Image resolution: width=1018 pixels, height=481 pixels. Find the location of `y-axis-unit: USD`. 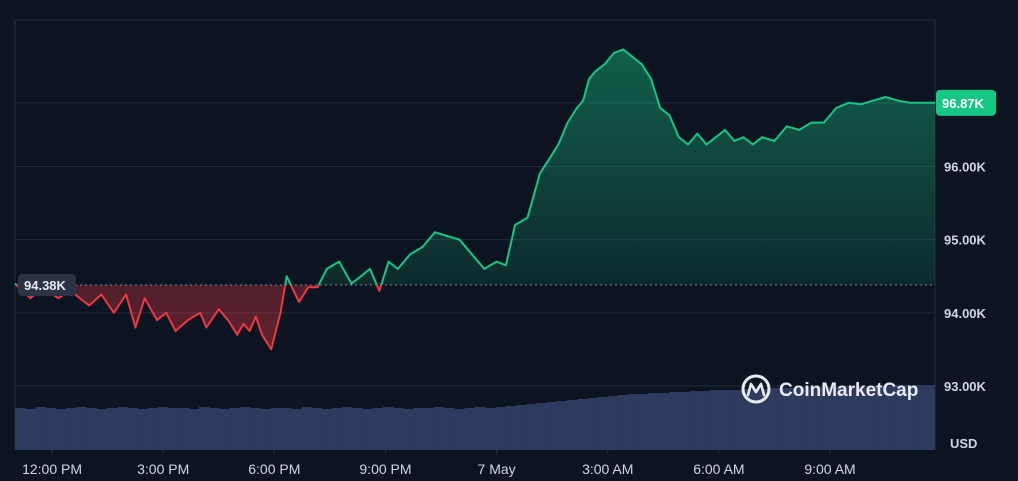

y-axis-unit: USD is located at coordinates (963, 443).